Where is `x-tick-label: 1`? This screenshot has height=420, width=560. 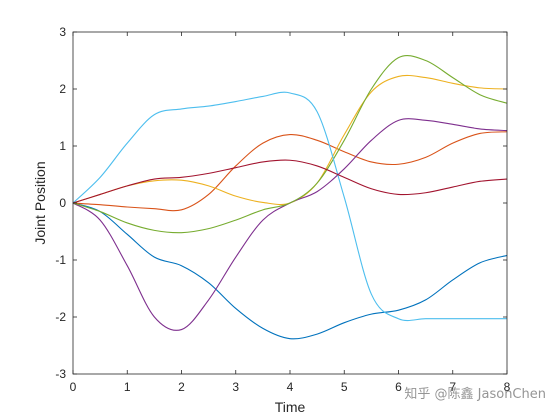
x-tick-label: 1 is located at coordinates (127, 387).